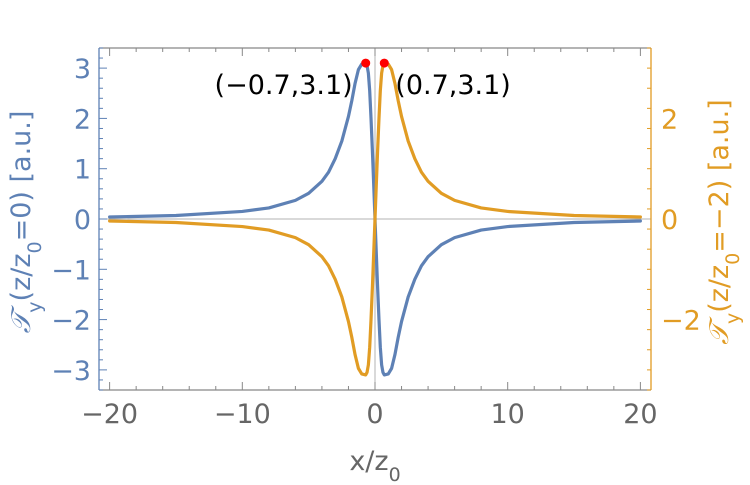 Image resolution: width=750 pixels, height=485 pixels. What do you see at coordinates (508, 414) in the screenshot?
I see `x-tick-label: 10` at bounding box center [508, 414].